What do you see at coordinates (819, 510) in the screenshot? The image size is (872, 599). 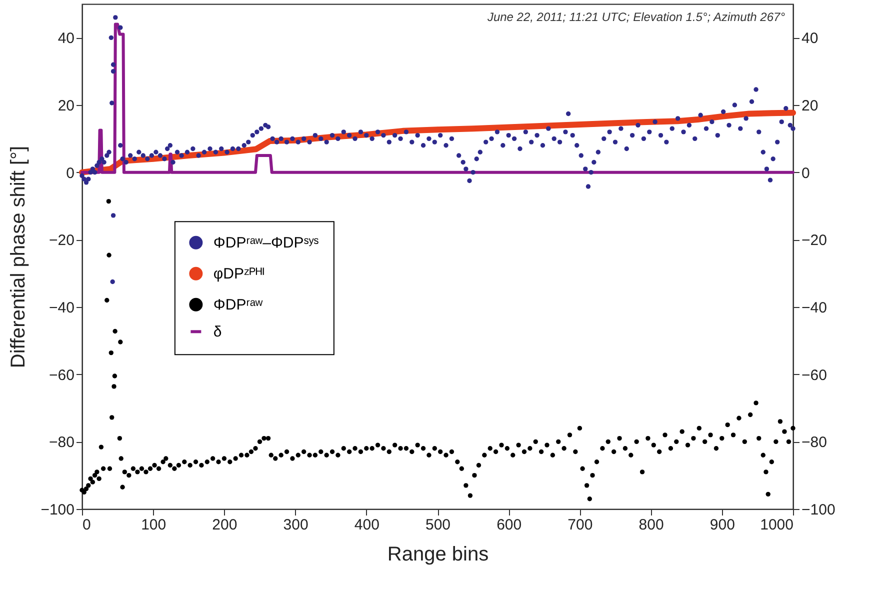 I see `y2-tick-label: −100` at bounding box center [819, 510].